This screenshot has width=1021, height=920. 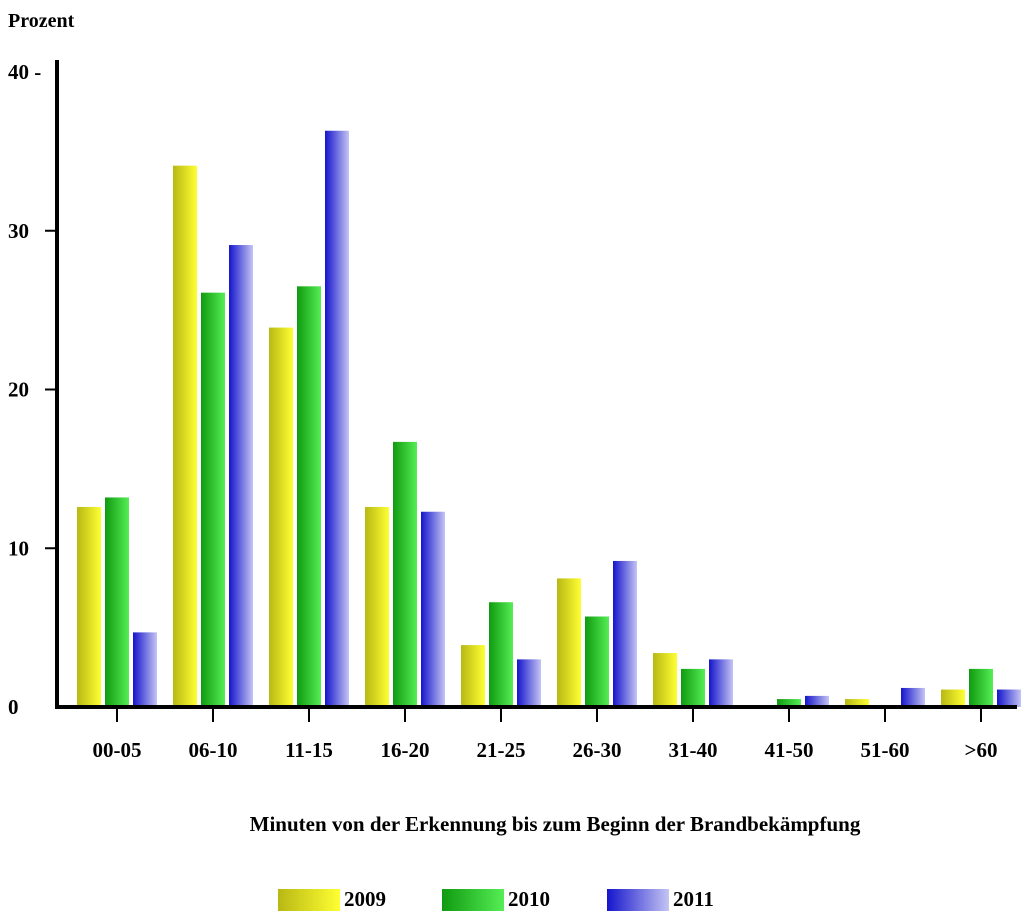 What do you see at coordinates (597, 750) in the screenshot?
I see `x-tick-label: 26-30` at bounding box center [597, 750].